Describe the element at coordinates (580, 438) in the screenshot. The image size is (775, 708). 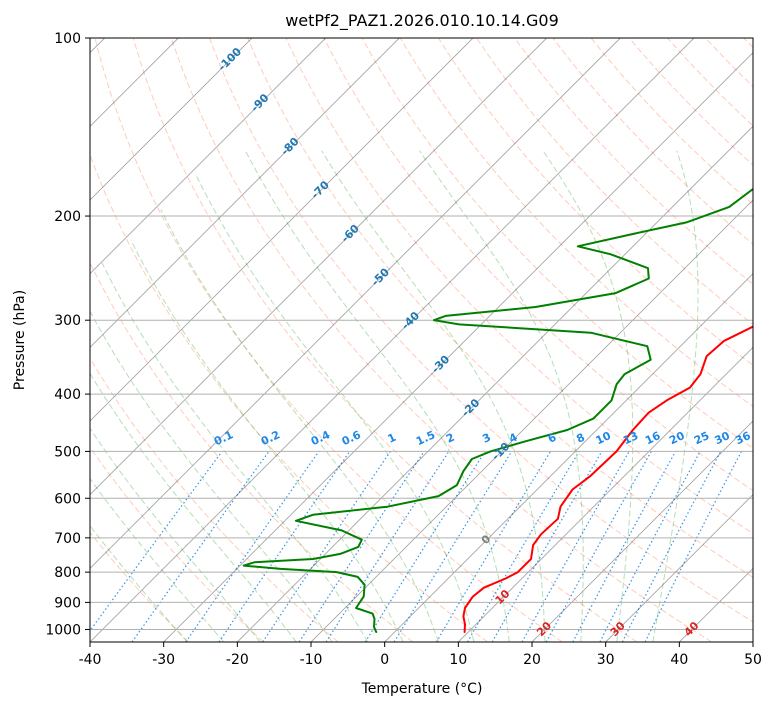
I see `mixing-ratio-label: 8` at that location.